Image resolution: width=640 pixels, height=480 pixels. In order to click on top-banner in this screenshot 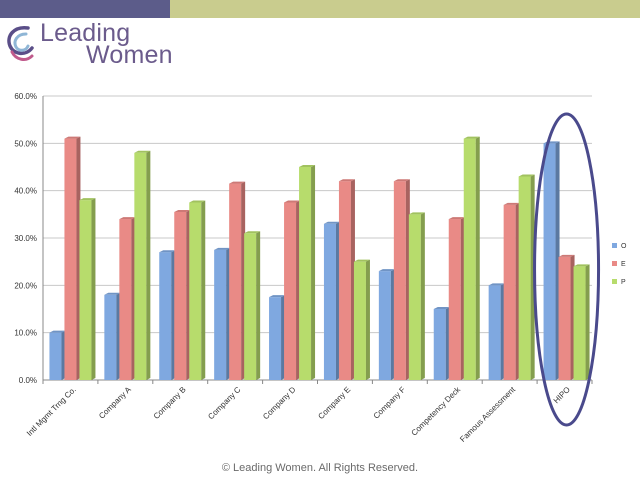, I will do `click(320, 9)`.